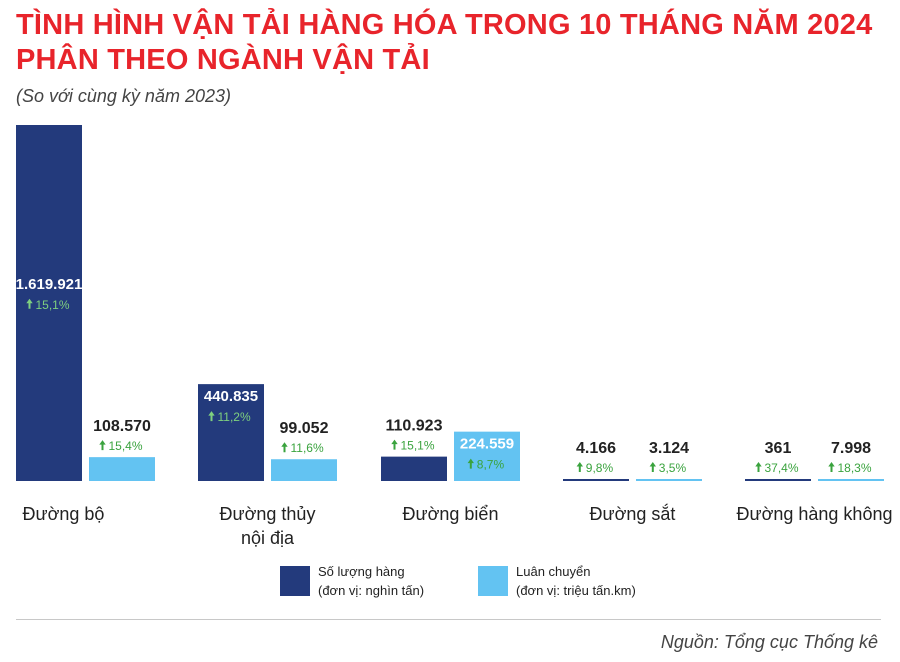 The height and width of the screenshot is (662, 900). Describe the element at coordinates (579, 467) in the screenshot. I see `growth-label-volume-duong-sat-arrow-icon` at that location.